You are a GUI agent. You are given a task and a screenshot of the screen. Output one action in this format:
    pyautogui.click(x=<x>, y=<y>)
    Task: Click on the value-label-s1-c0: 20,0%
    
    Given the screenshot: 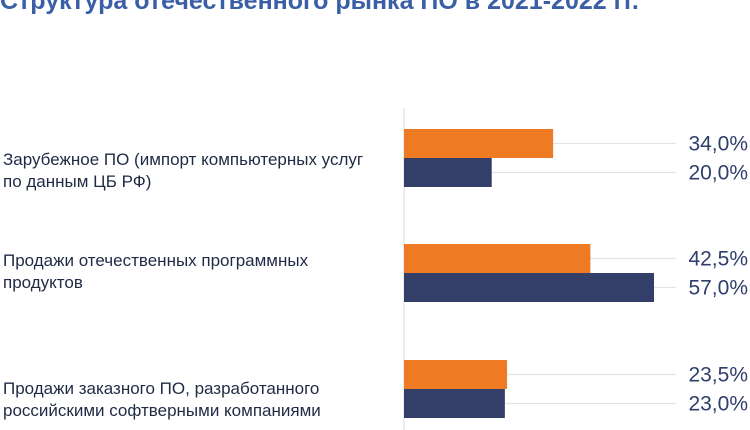 What is the action you would take?
    pyautogui.click(x=718, y=173)
    